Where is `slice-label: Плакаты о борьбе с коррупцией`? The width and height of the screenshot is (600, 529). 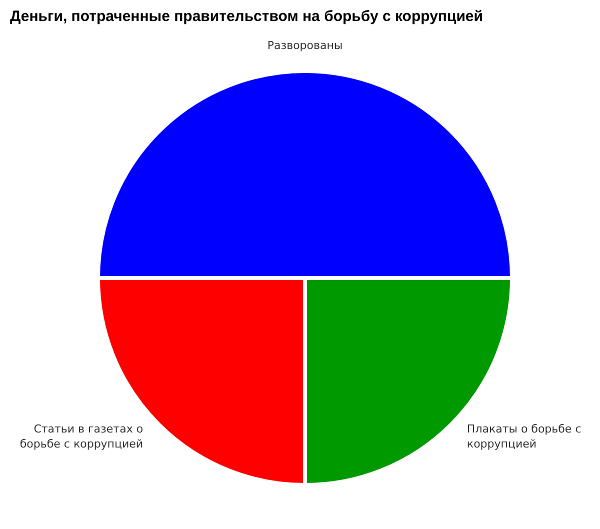 slice-label: Плакаты о борьбе с коррупцией is located at coordinates (524, 436).